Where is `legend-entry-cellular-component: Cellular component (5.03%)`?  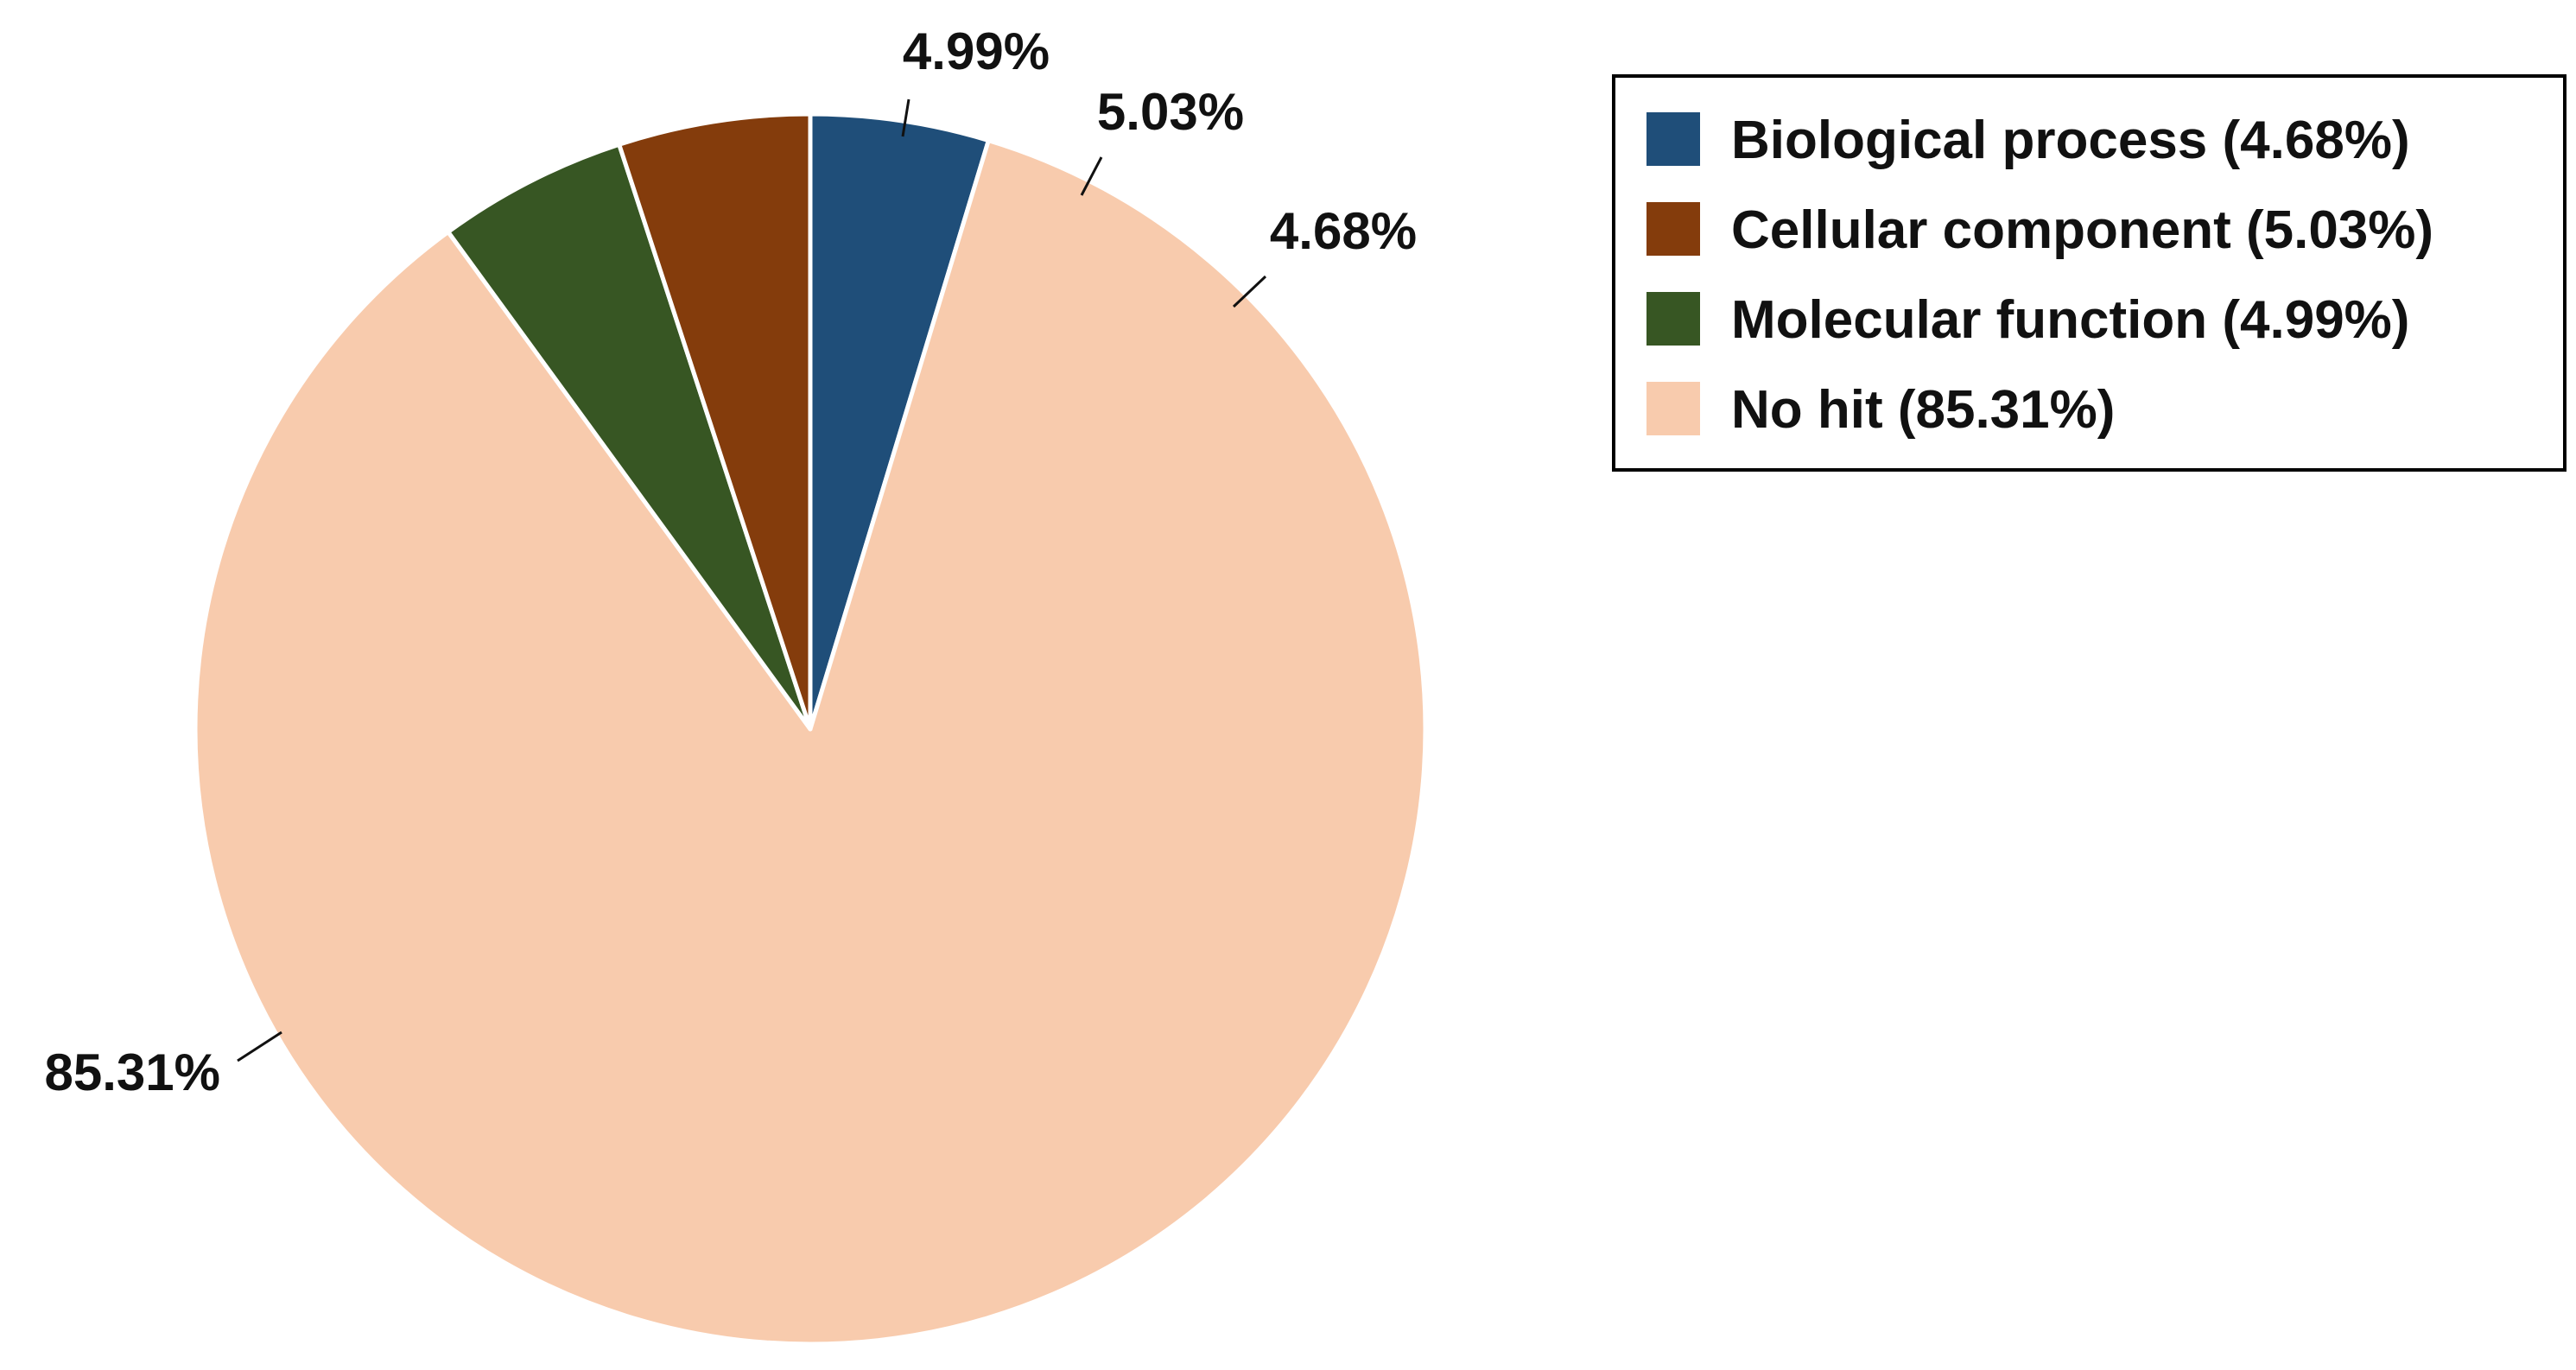
legend-entry-cellular-component: Cellular component (5.03%) is located at coordinates (2082, 230).